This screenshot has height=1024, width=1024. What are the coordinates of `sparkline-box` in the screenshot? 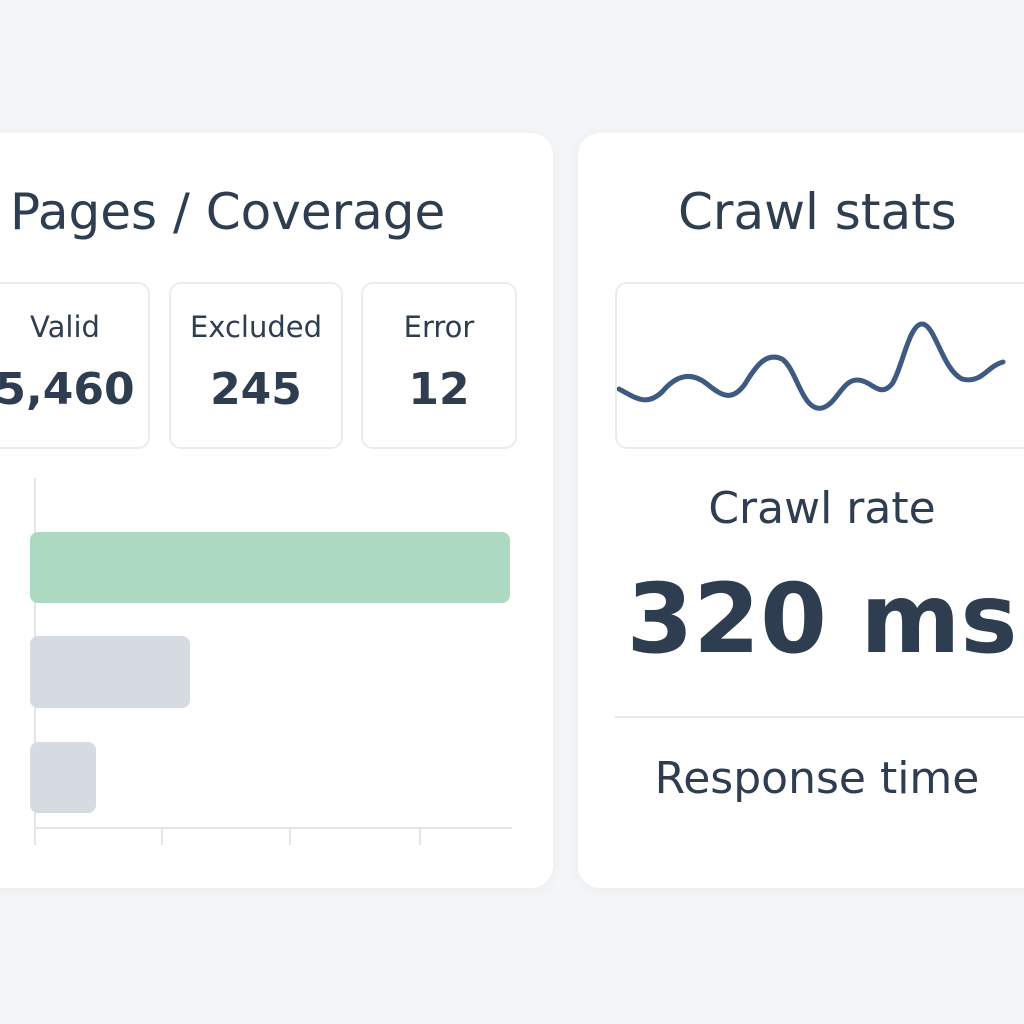 It's located at (819, 365).